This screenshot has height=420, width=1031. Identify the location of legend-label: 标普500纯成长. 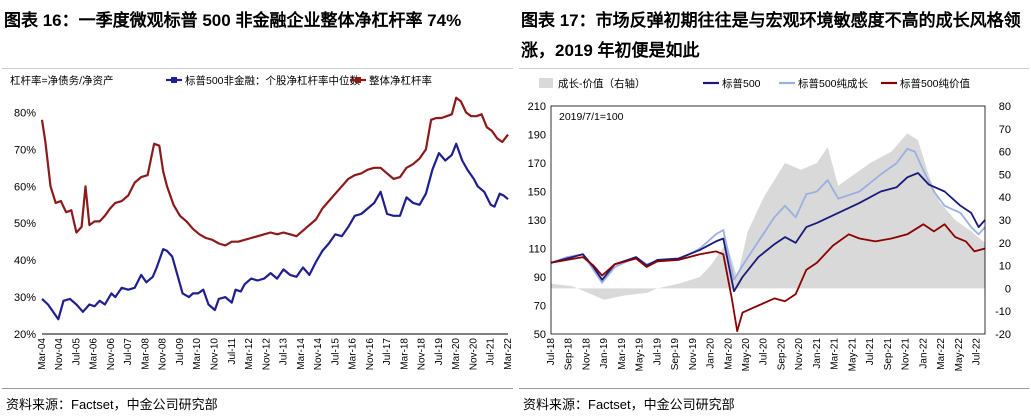
(833, 83).